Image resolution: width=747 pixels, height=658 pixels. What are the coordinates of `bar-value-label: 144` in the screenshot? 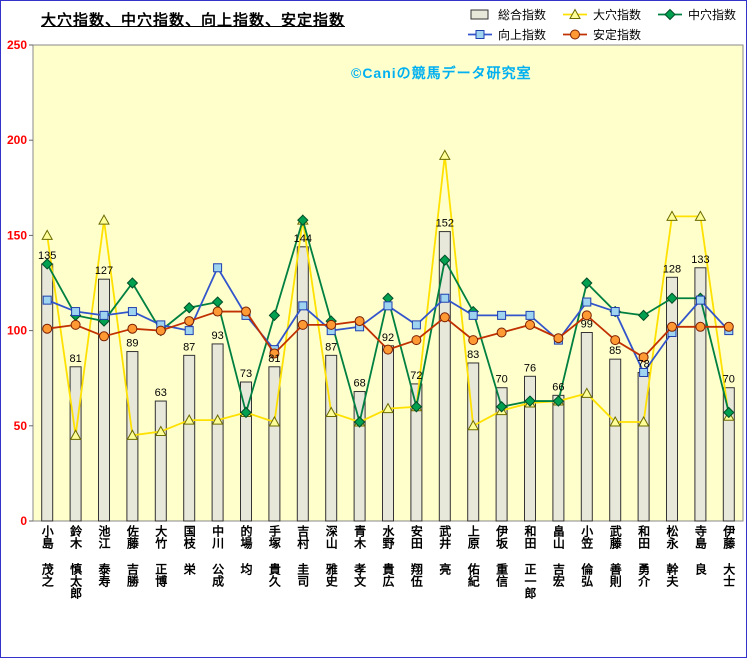 It's located at (303, 239).